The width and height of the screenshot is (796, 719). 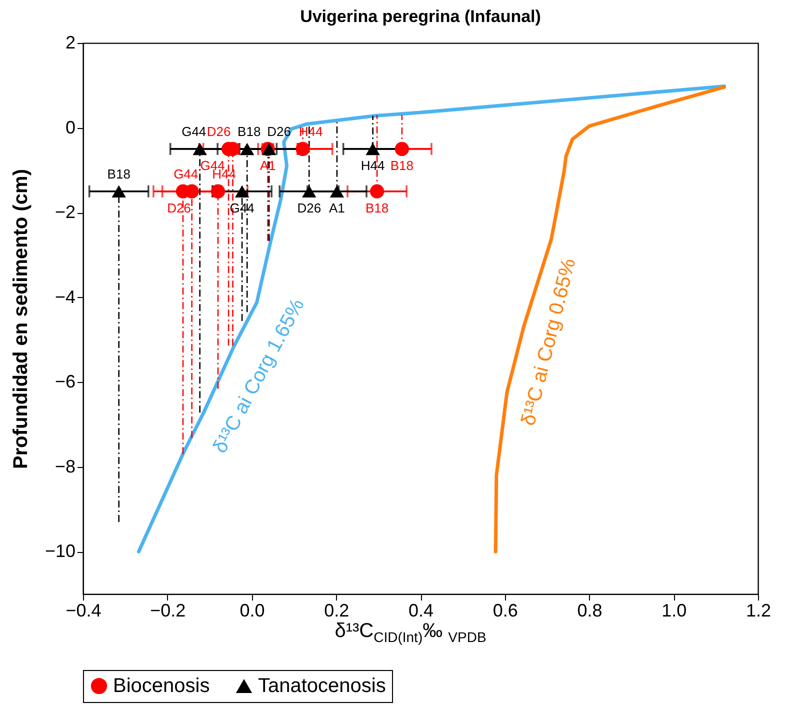 What do you see at coordinates (168, 610) in the screenshot?
I see `x-tick-label: −0.2` at bounding box center [168, 610].